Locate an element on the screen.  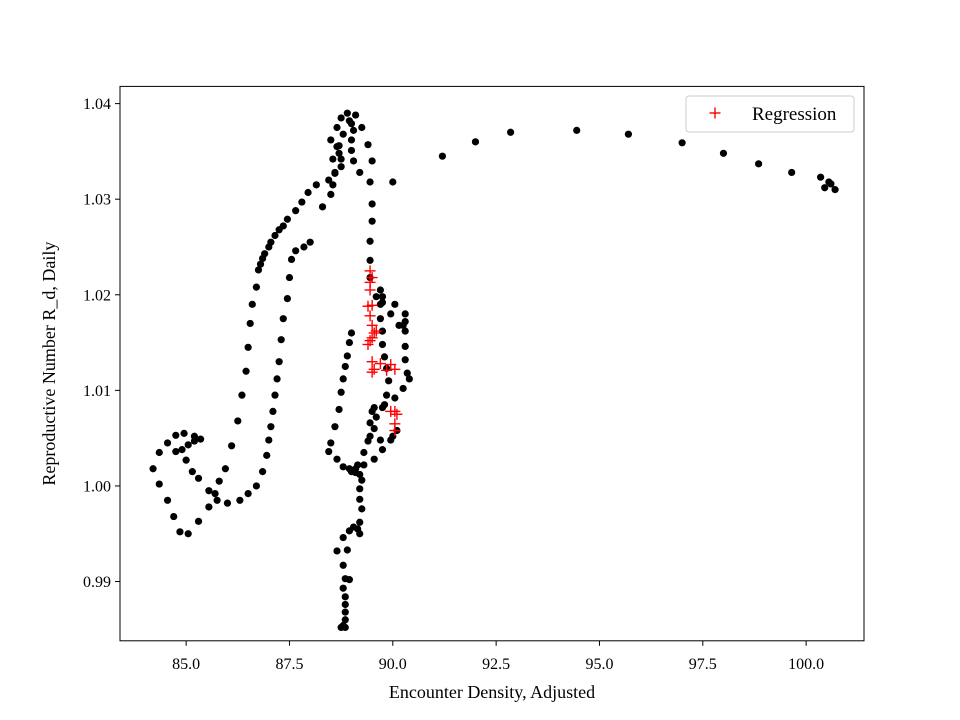
legend-box is located at coordinates (770, 114).